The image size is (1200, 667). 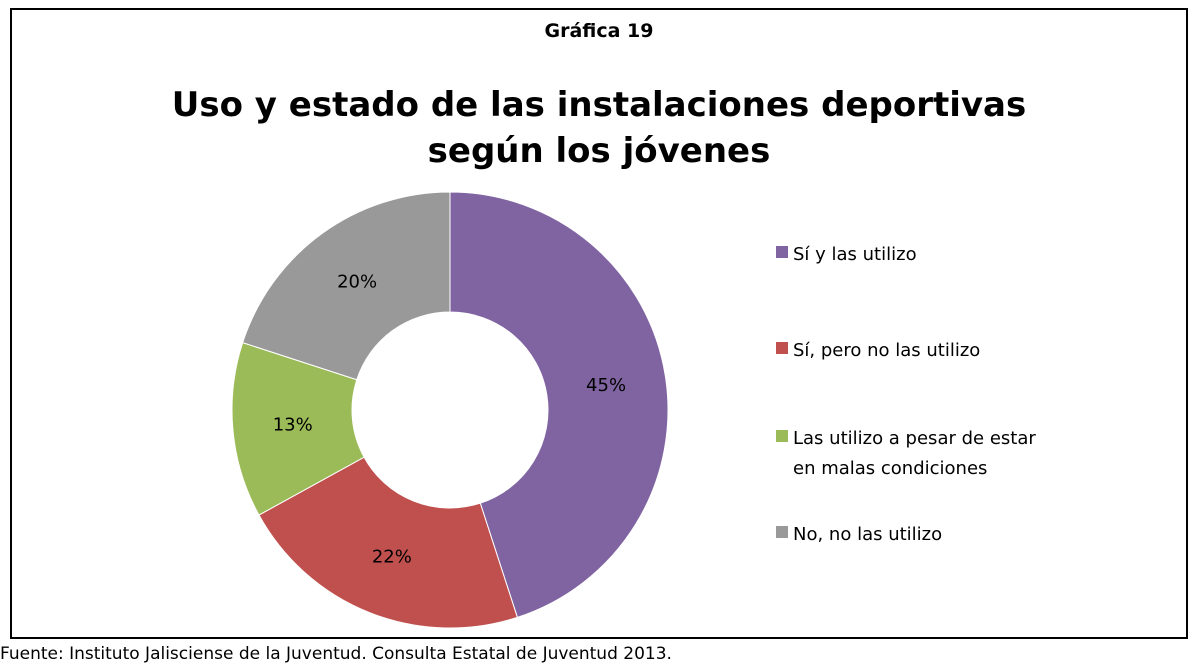 What do you see at coordinates (599, 151) in the screenshot?
I see `chart-title-line-2: según los jóvenes` at bounding box center [599, 151].